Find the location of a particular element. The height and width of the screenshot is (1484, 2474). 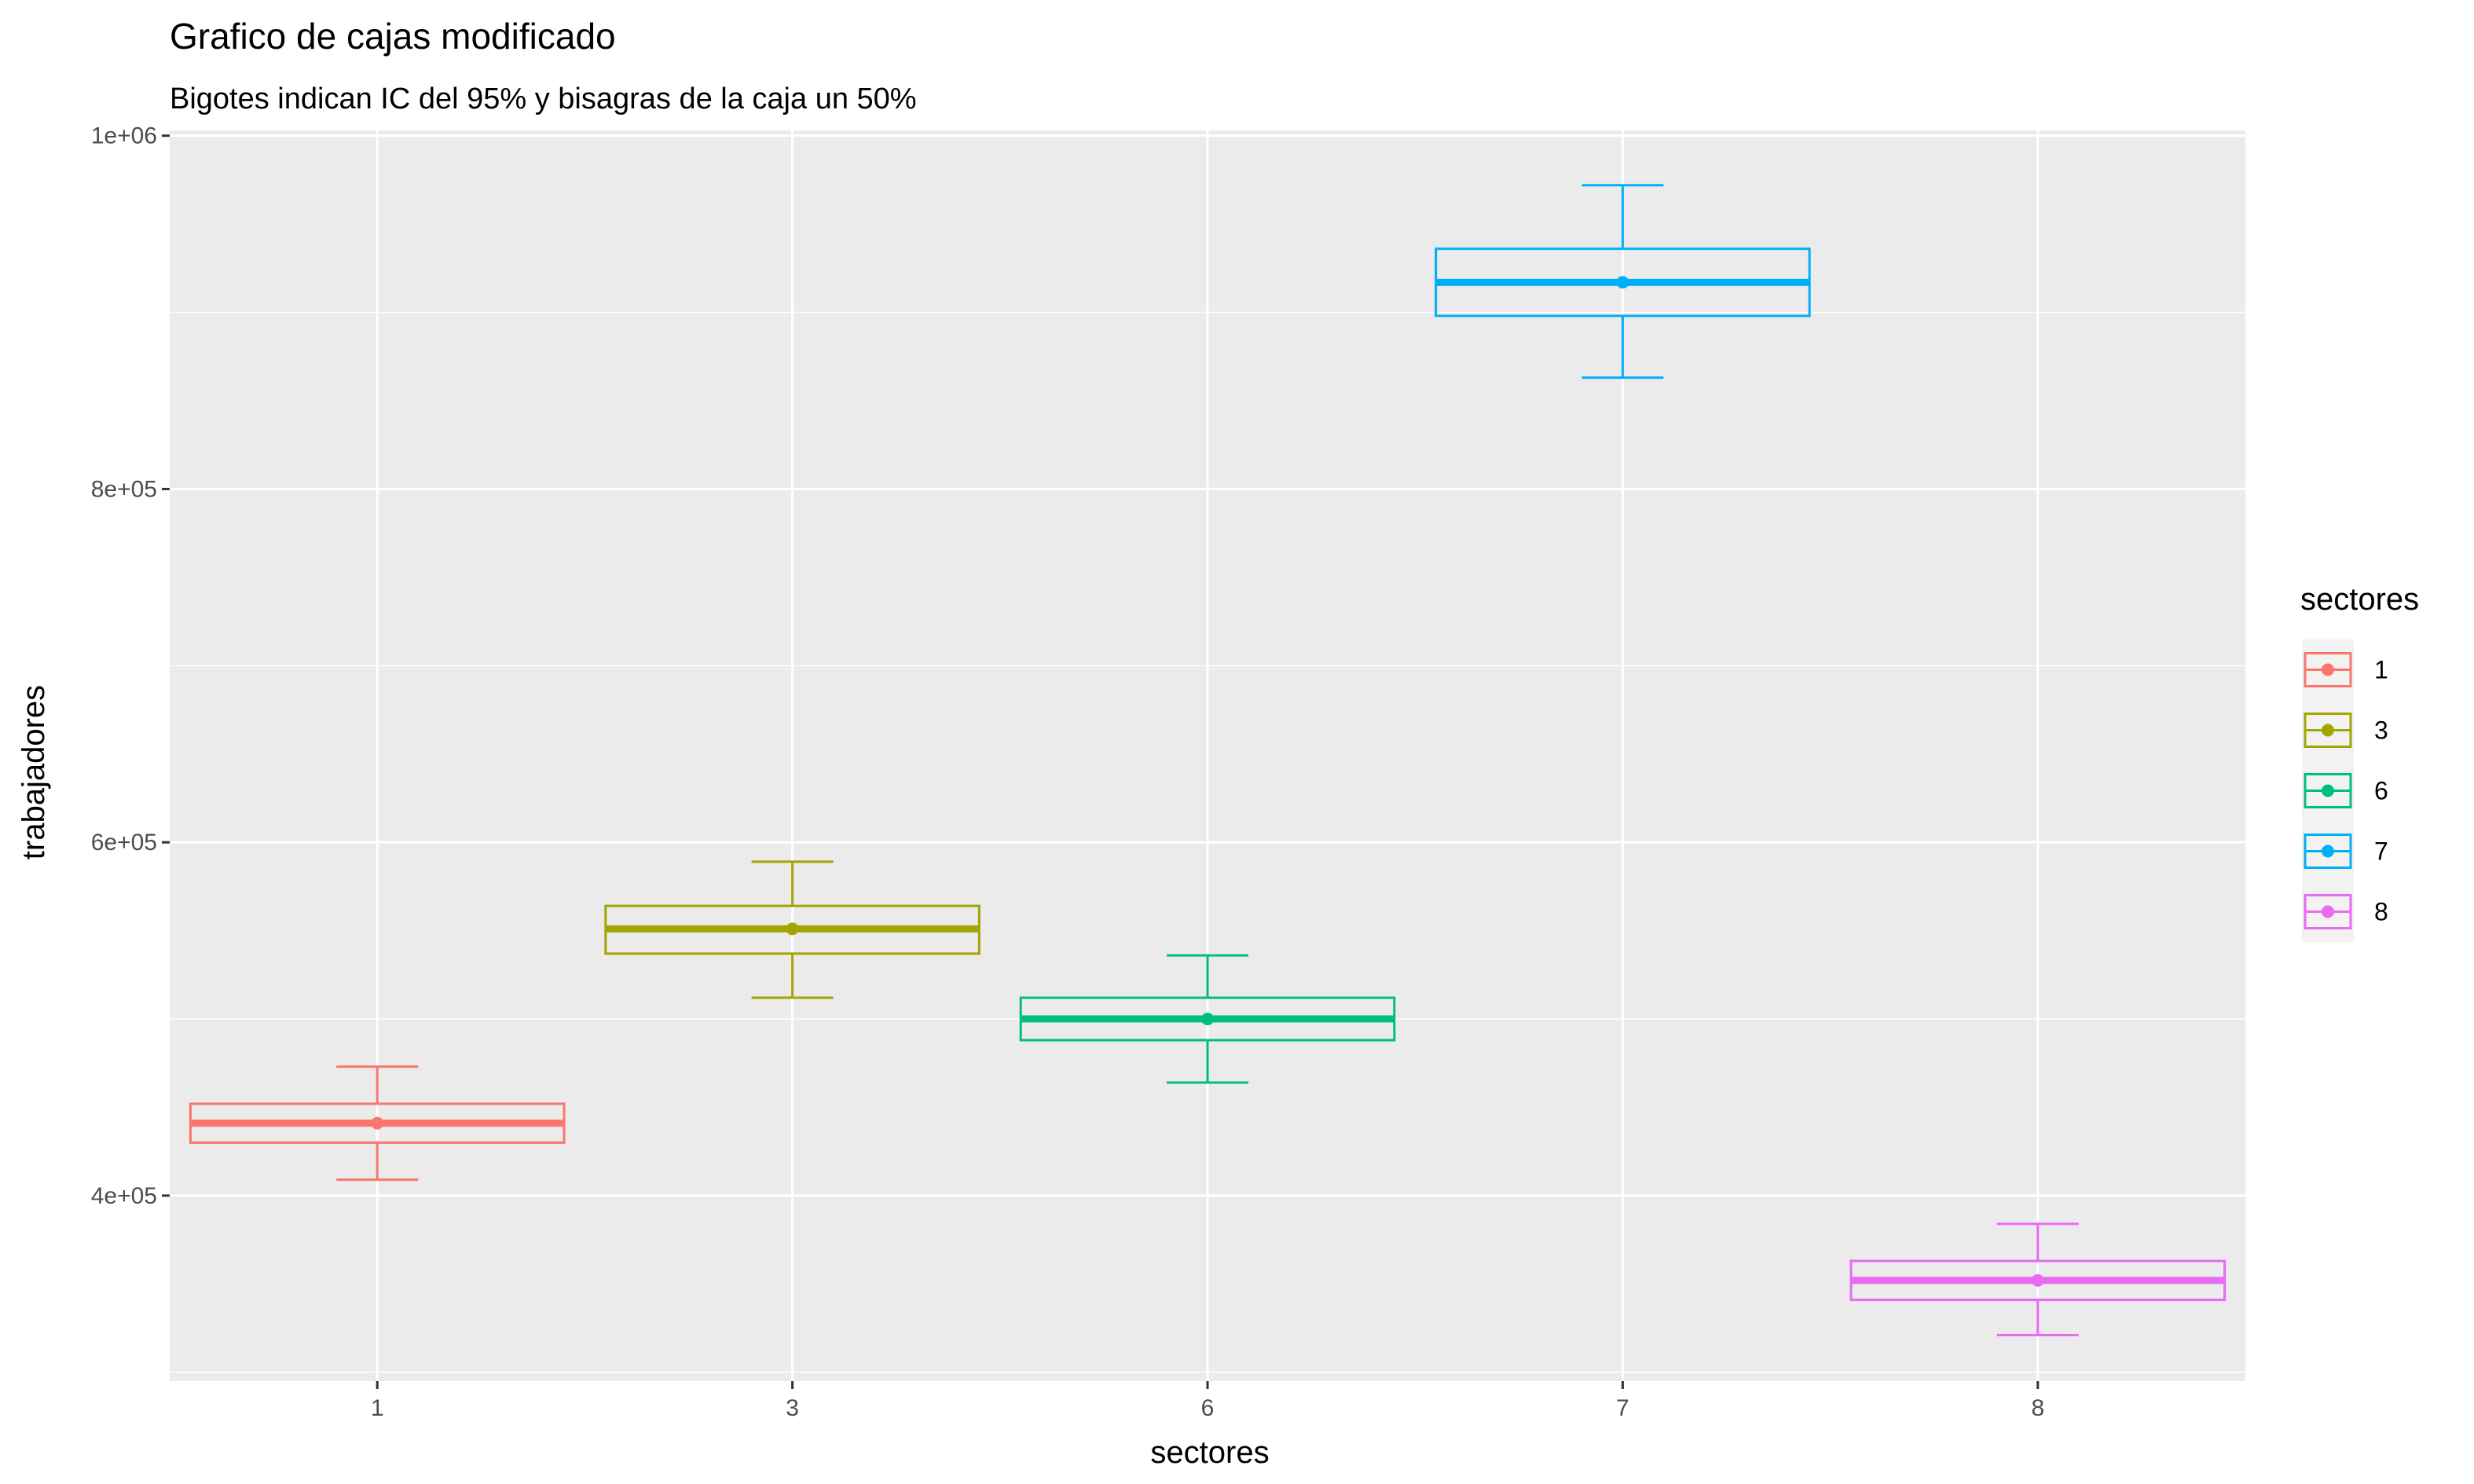

legend-item-7: 7 is located at coordinates (2345, 851).